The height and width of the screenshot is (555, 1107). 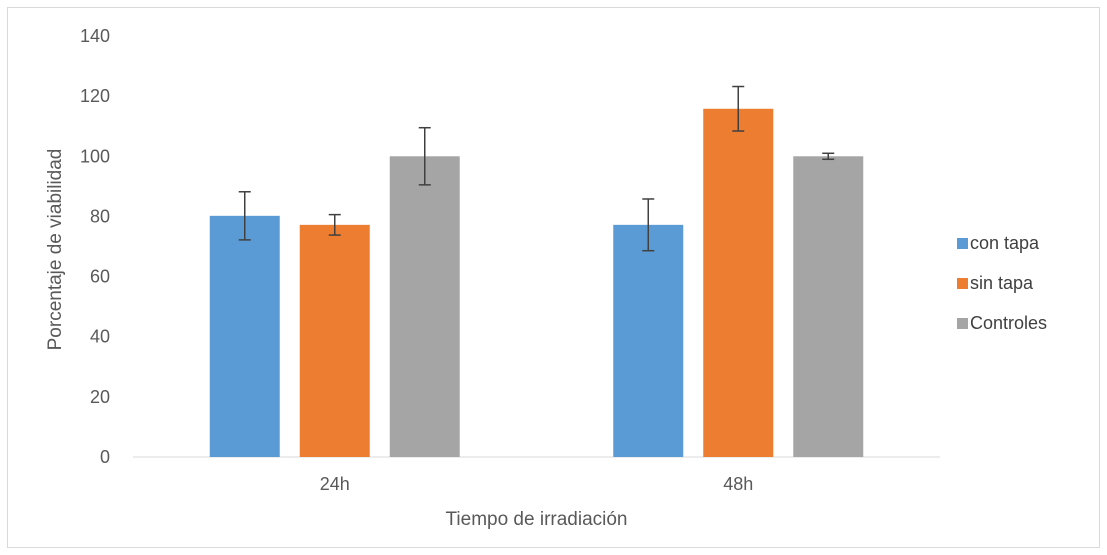 What do you see at coordinates (95, 36) in the screenshot?
I see `y-tick-label: 140` at bounding box center [95, 36].